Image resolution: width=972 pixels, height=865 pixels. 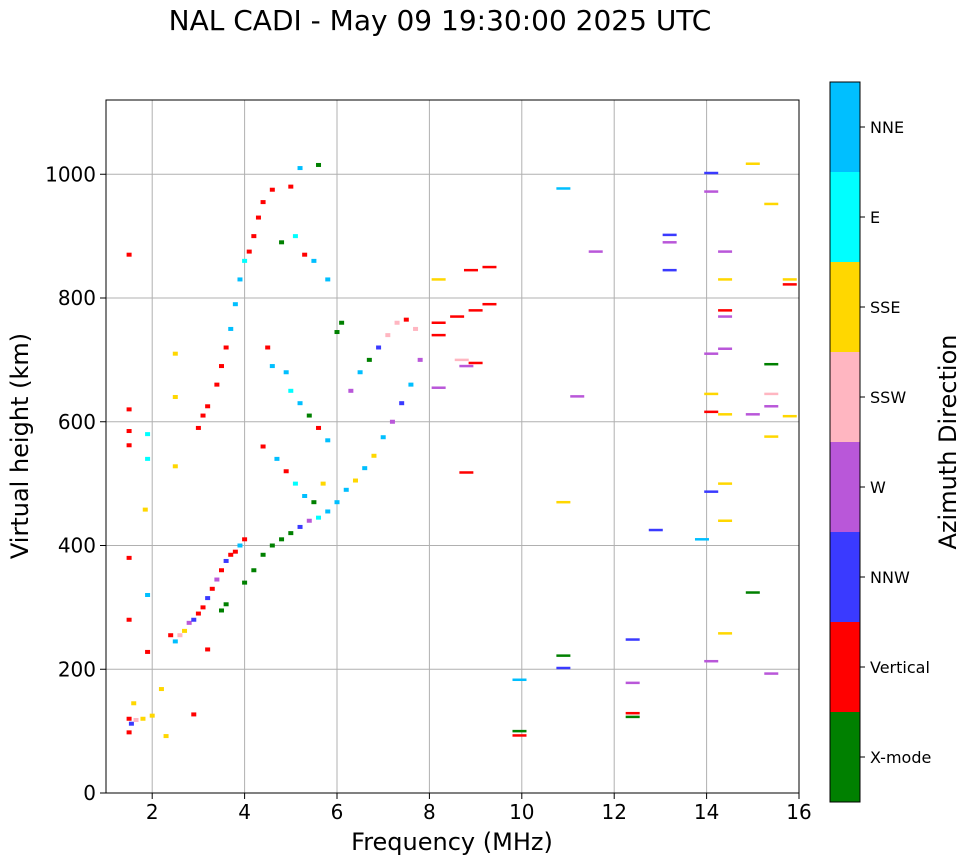 I want to click on x-tick-label: 2, so click(x=152, y=812).